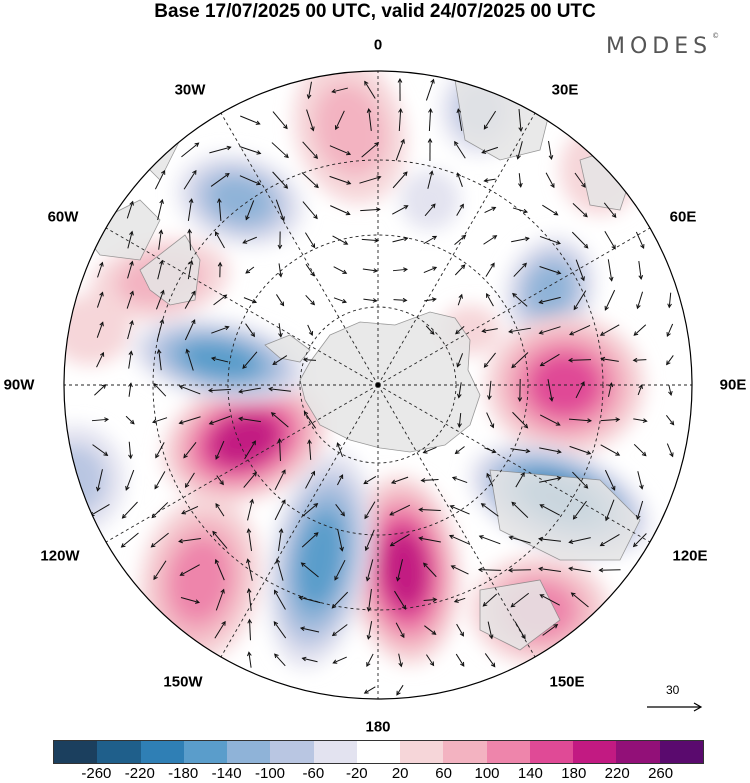  I want to click on south-america-mid-land, so click(120, 230).